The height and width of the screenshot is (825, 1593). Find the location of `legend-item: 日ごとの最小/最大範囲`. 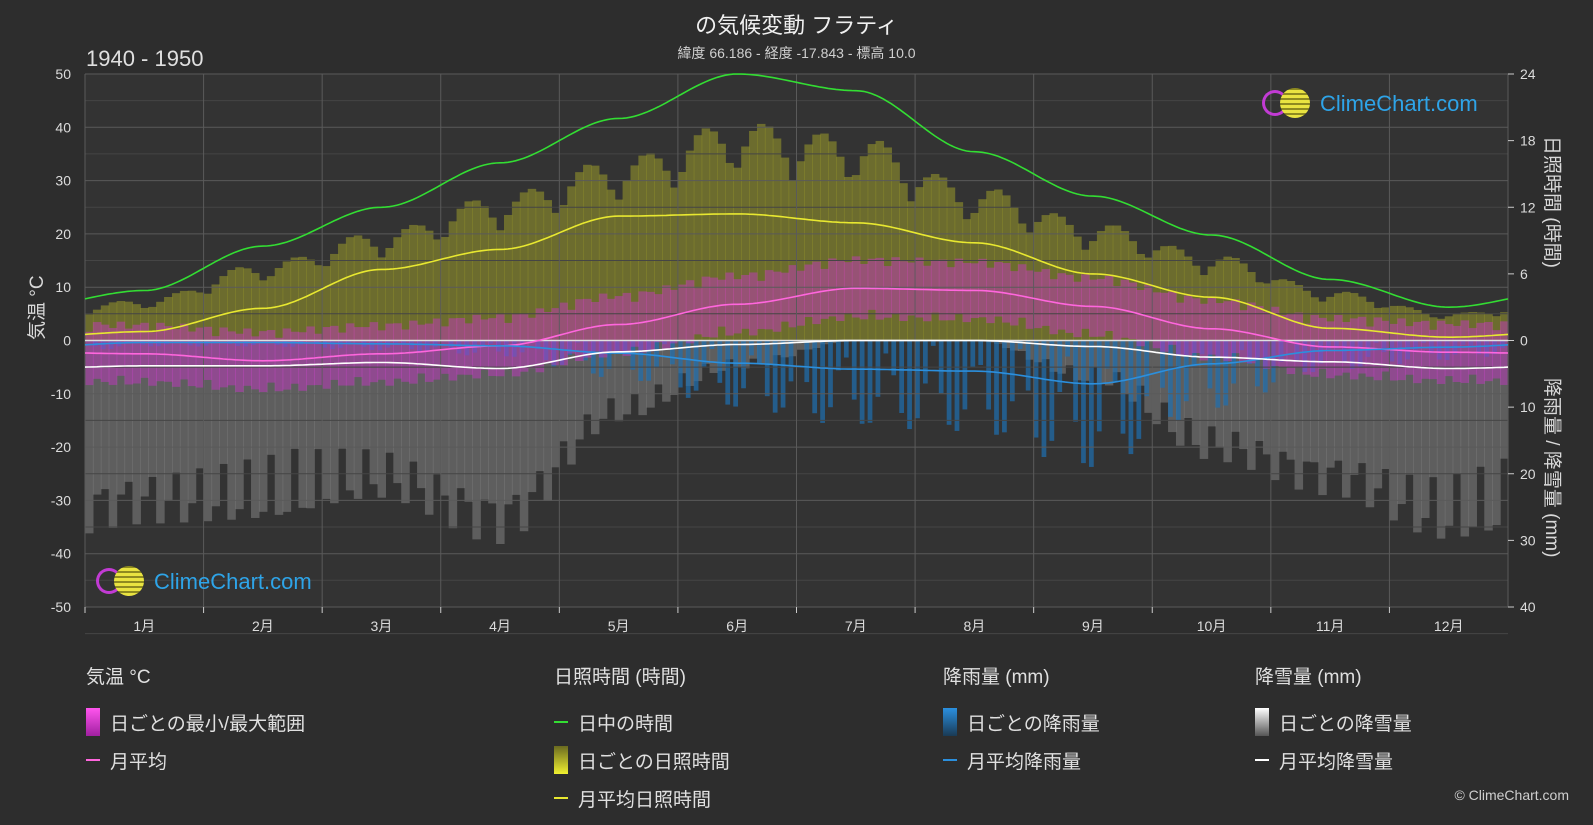

legend-item: 日ごとの最小/最大範囲 is located at coordinates (195, 722).